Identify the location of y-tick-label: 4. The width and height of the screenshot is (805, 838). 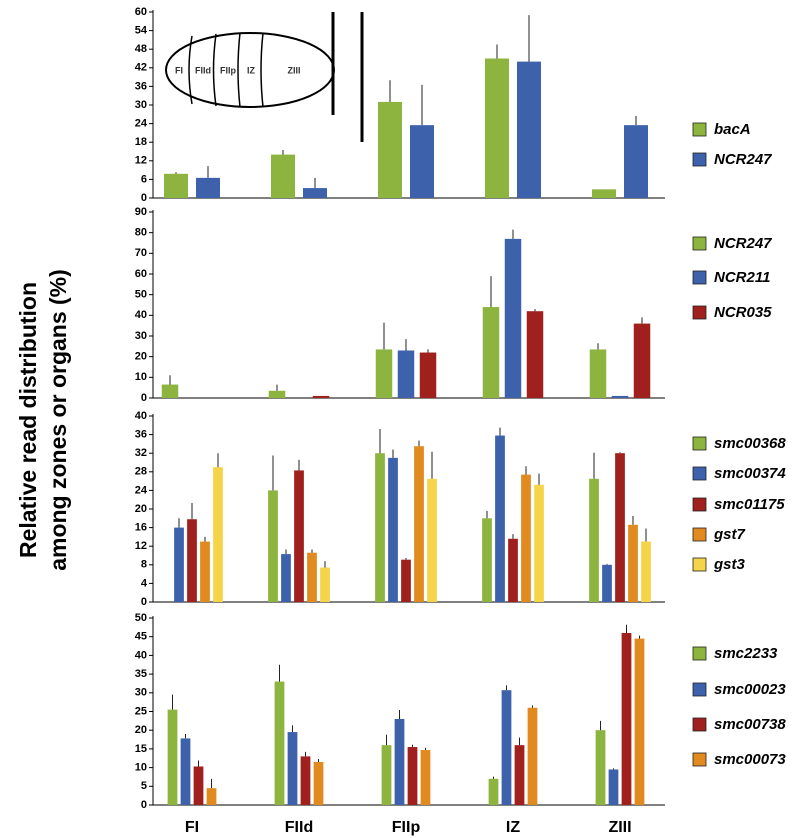
(144, 583).